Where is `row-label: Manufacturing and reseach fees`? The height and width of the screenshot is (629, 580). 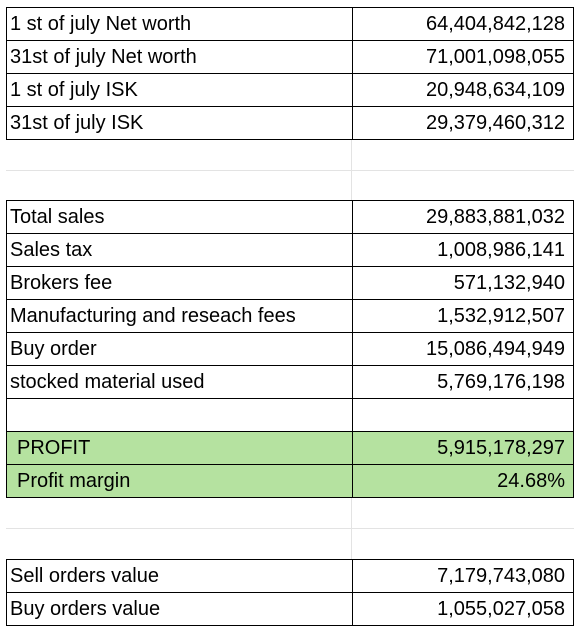
row-label: Manufacturing and reseach fees is located at coordinates (179, 316).